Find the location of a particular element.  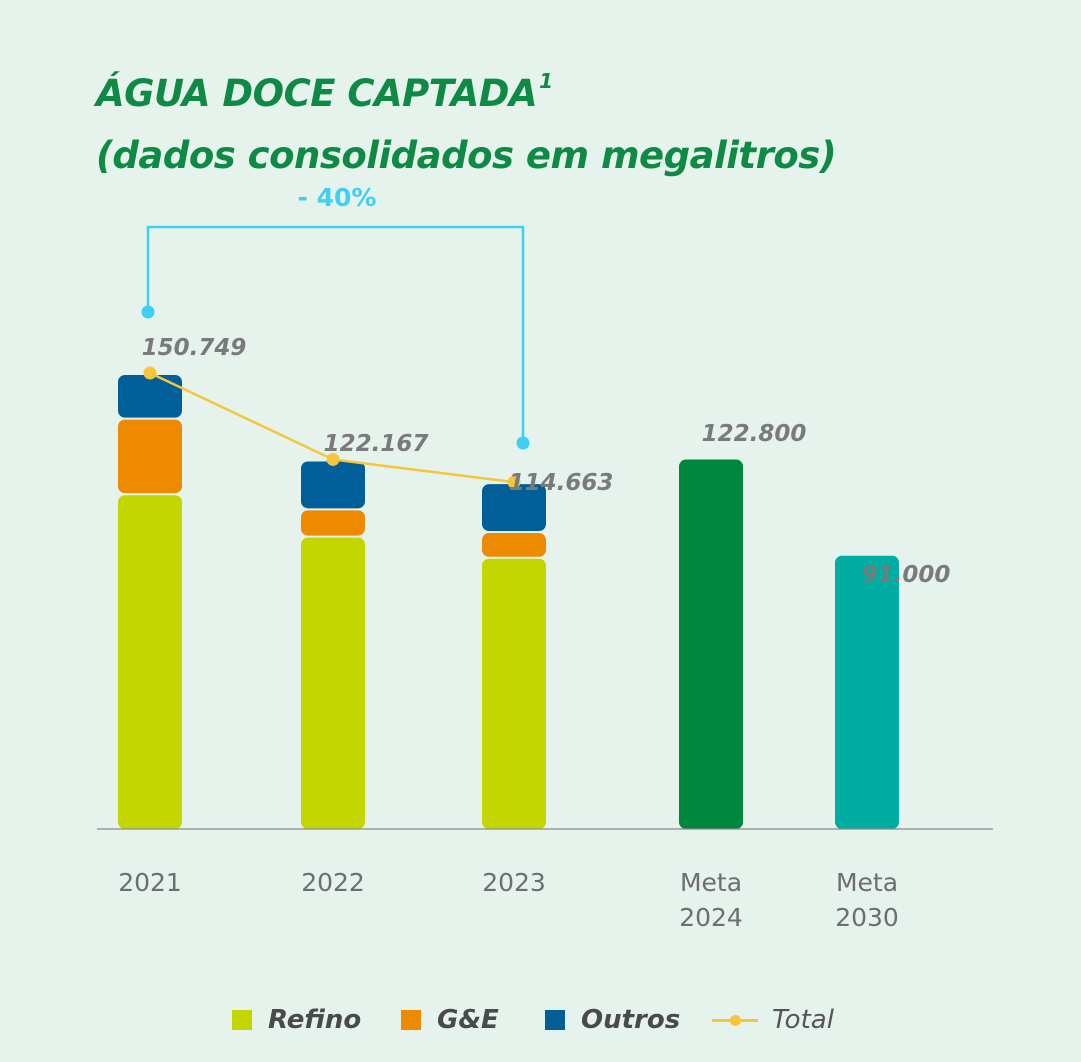

legend-swatch-ge is located at coordinates (411, 1020).